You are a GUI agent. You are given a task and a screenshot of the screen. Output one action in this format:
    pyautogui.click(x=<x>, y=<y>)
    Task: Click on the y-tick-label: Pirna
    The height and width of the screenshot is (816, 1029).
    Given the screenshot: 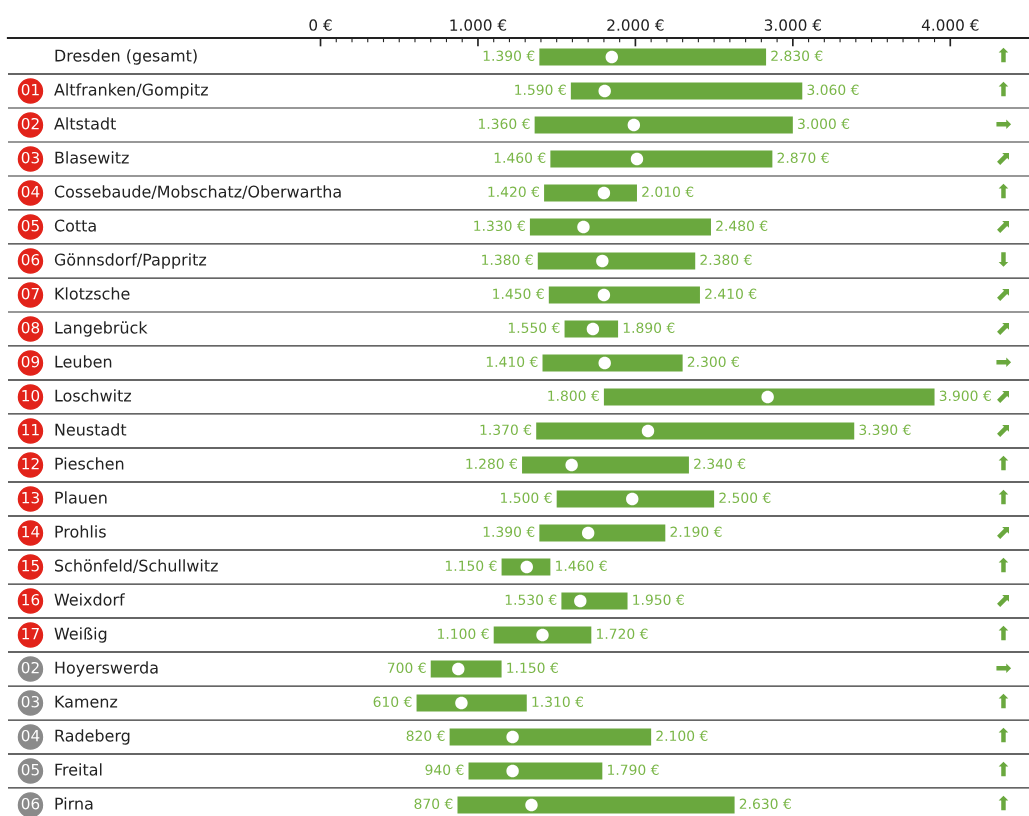 What is the action you would take?
    pyautogui.click(x=74, y=803)
    